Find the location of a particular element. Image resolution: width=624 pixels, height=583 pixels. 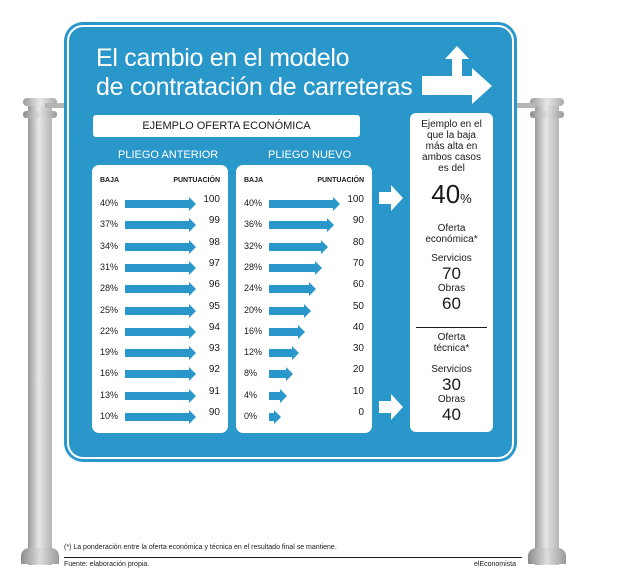

score-row: 28% 96 is located at coordinates (160, 288).